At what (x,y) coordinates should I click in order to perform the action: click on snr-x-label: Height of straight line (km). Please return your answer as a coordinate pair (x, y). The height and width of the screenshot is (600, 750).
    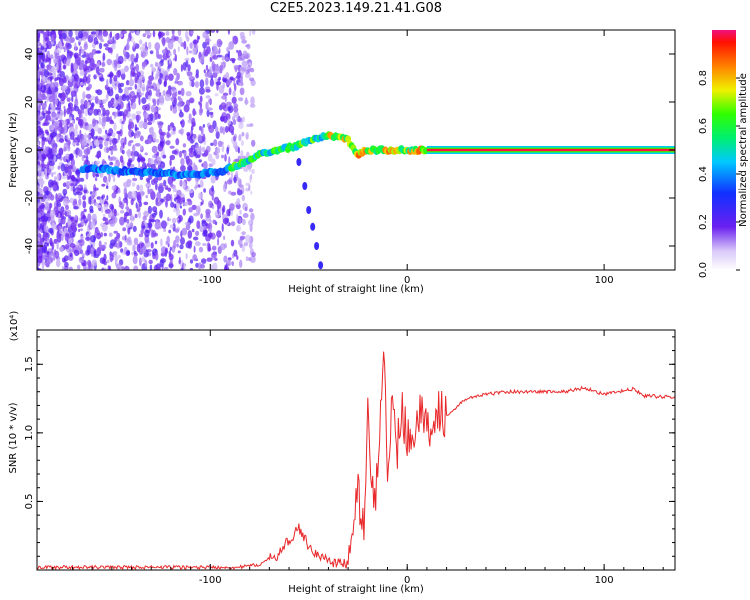
    Looking at the image, I should click on (356, 589).